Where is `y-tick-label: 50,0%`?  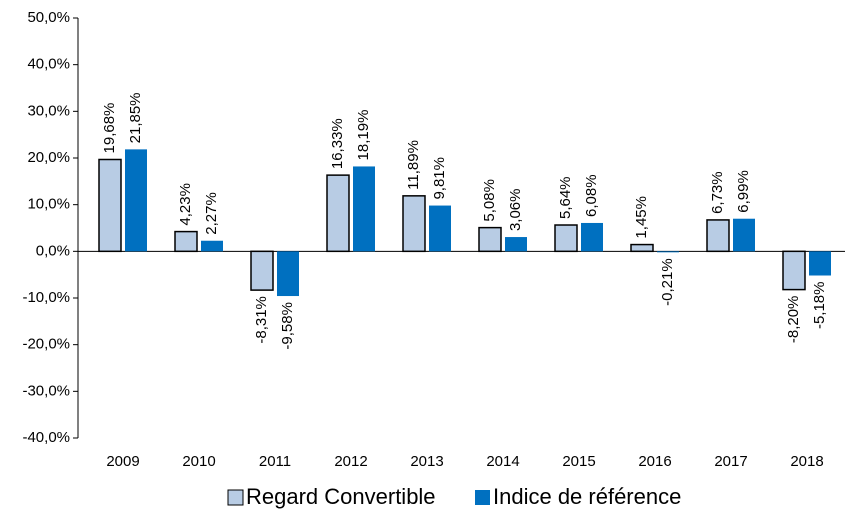 y-tick-label: 50,0% is located at coordinates (48, 17).